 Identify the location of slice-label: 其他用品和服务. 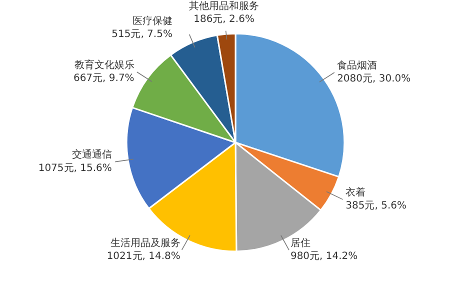
(224, 6).